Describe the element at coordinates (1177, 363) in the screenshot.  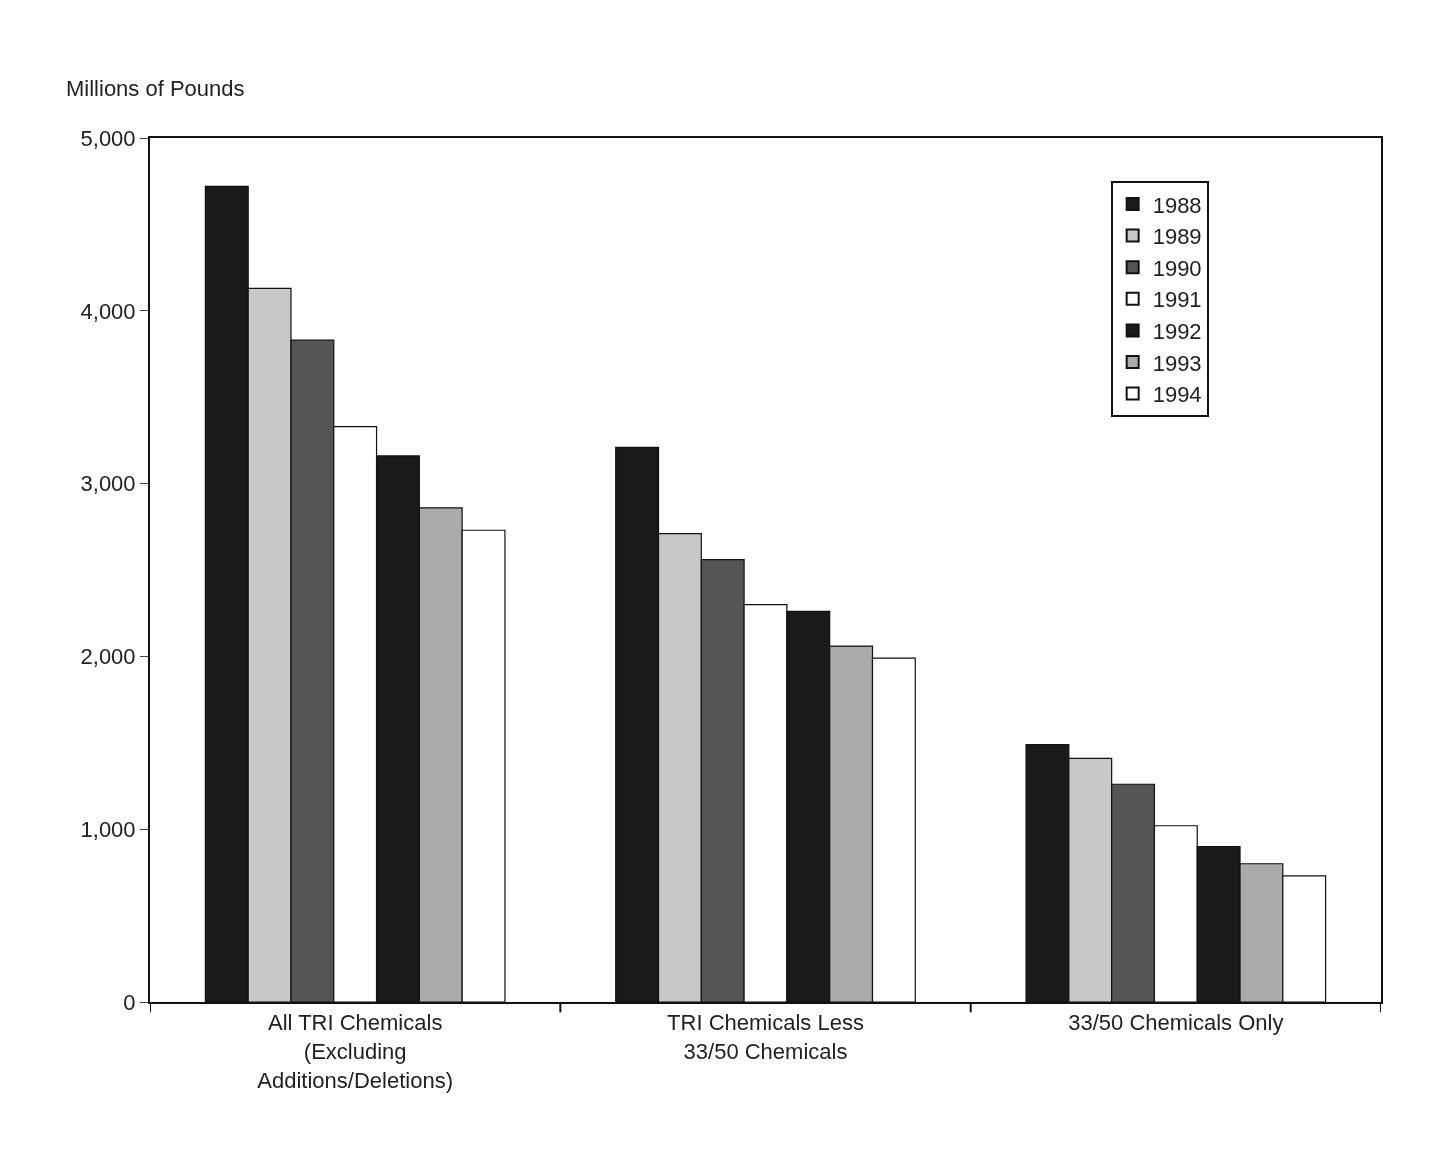
I see `legend-label: 1993` at that location.